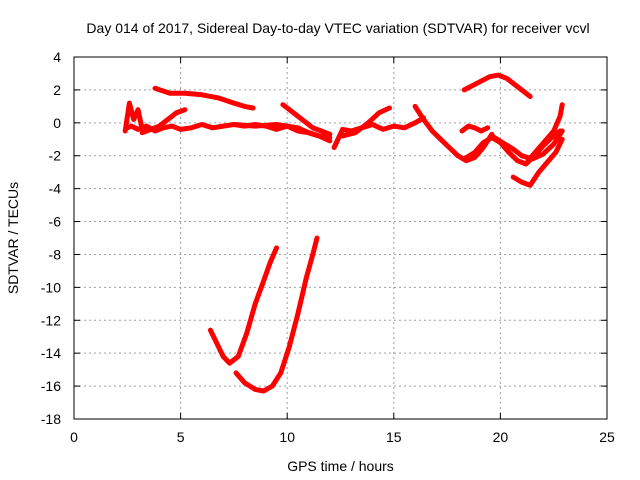 Image resolution: width=640 pixels, height=480 pixels. What do you see at coordinates (57, 123) in the screenshot?
I see `y-tick-label: 0` at bounding box center [57, 123].